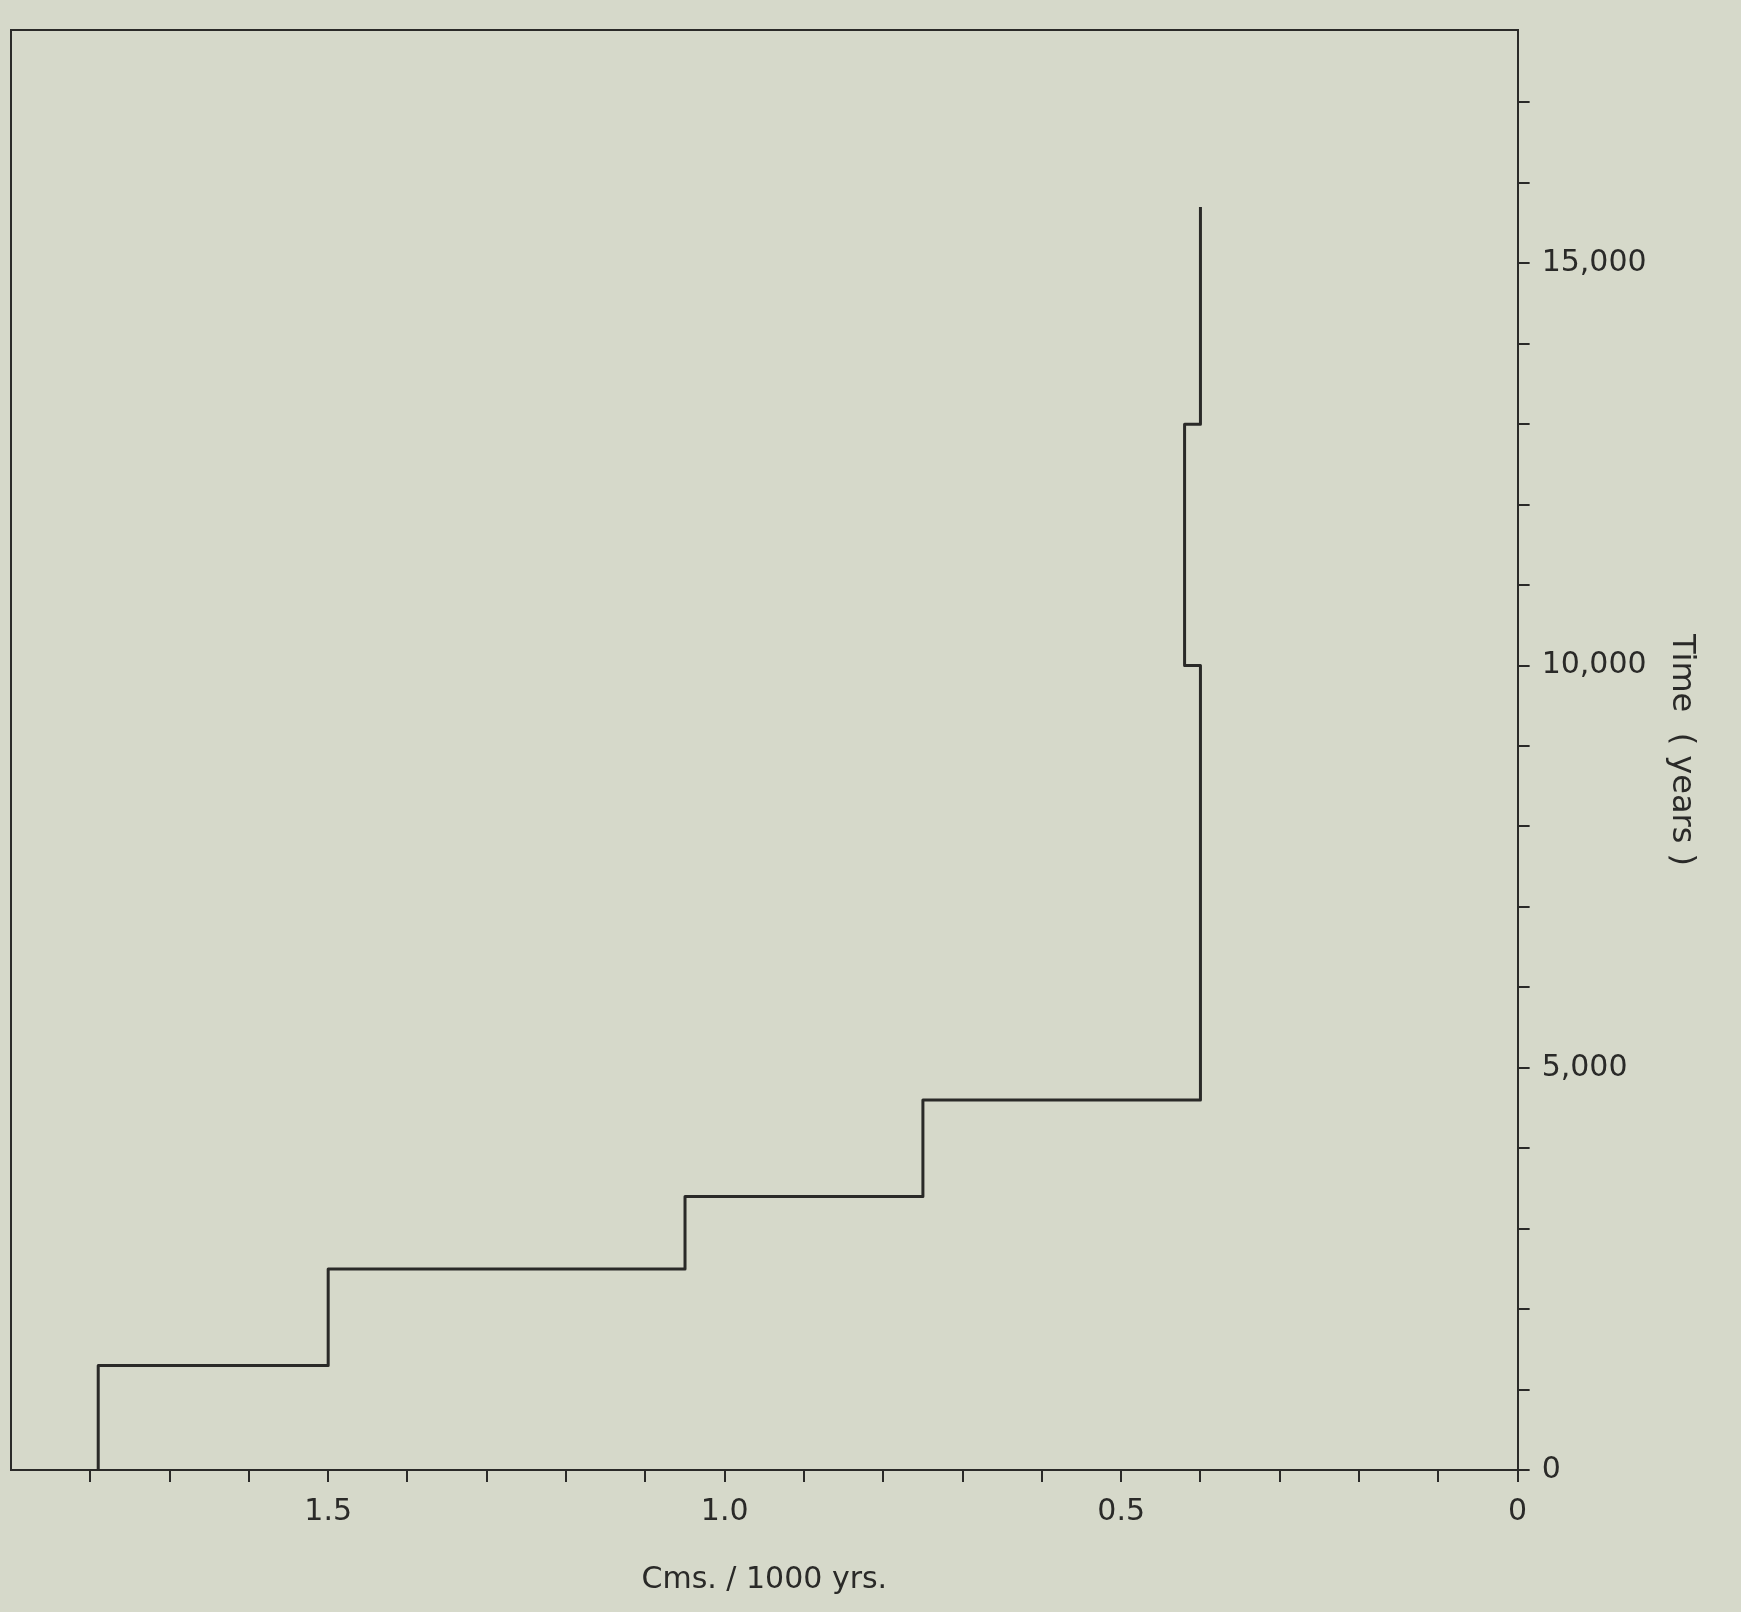 The height and width of the screenshot is (1612, 1741). What do you see at coordinates (1584, 1065) in the screenshot?
I see `y-tick-label: 5,000` at bounding box center [1584, 1065].